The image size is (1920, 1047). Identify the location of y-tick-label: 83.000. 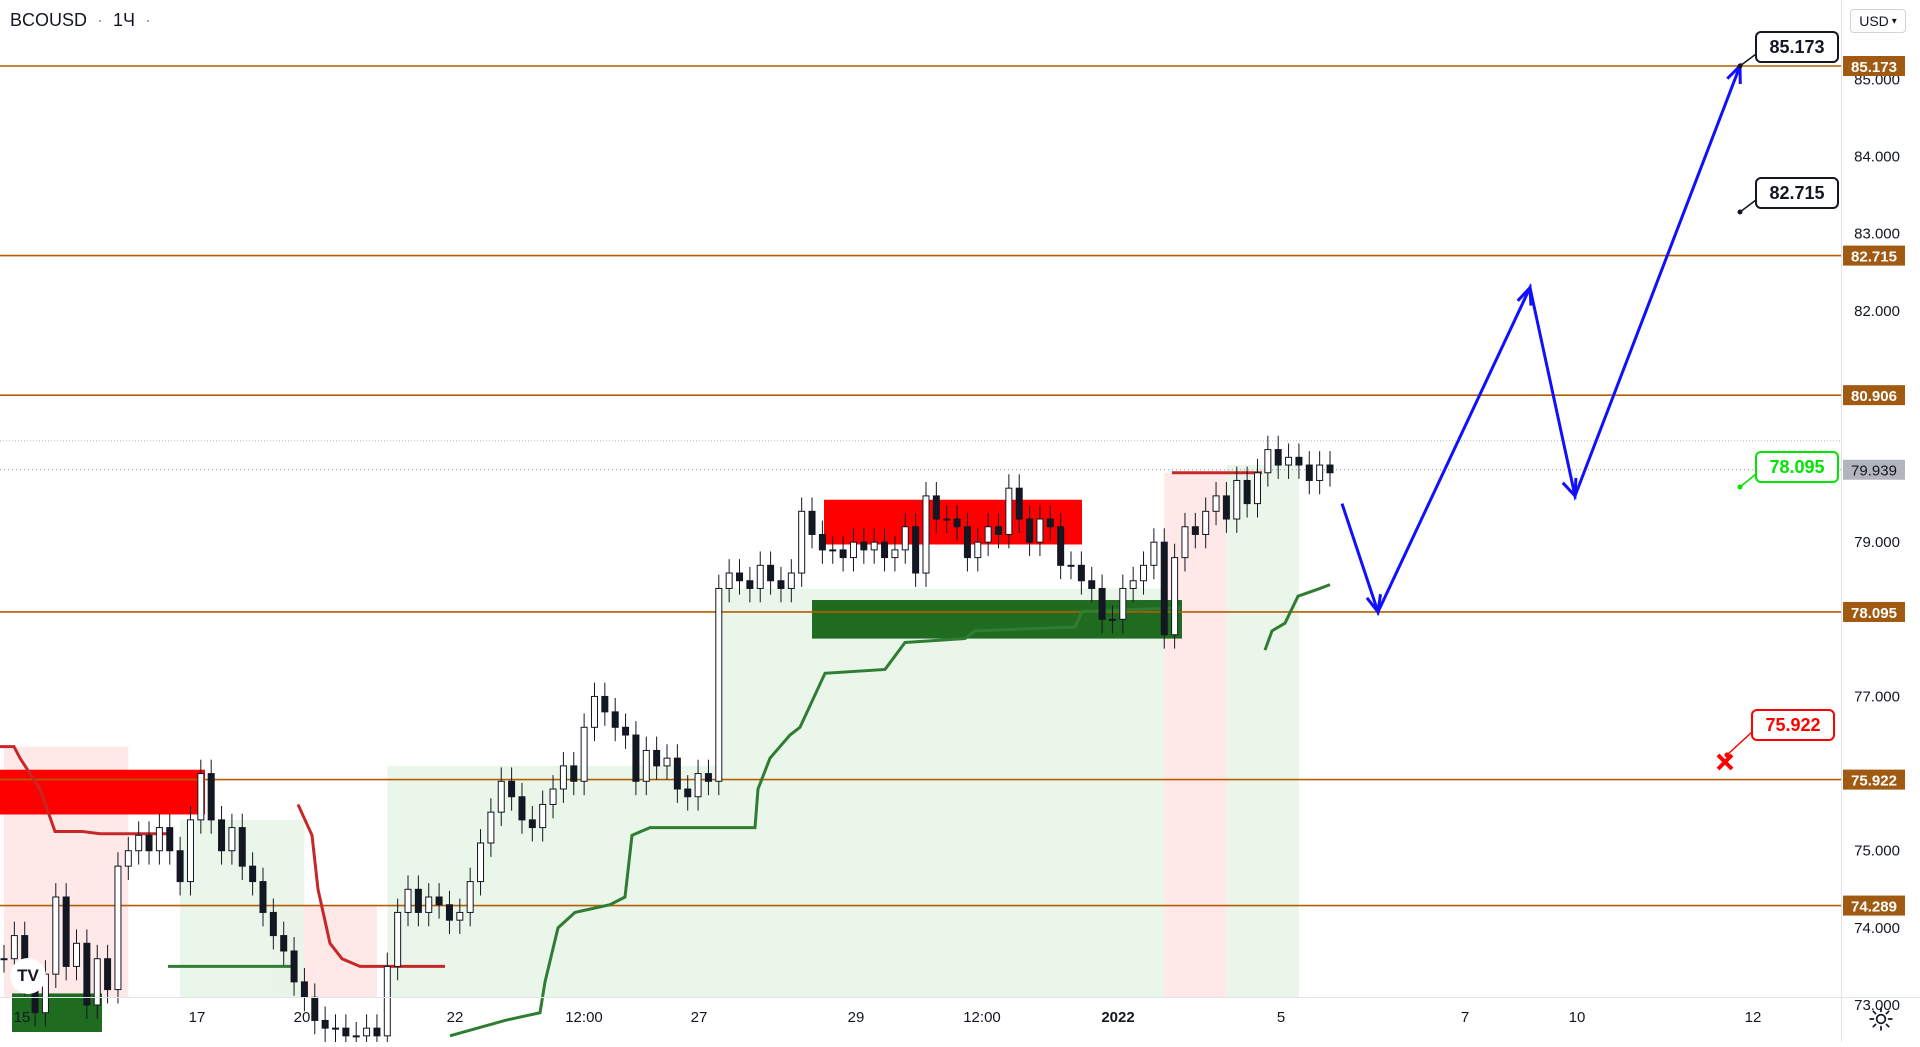
(1877, 234).